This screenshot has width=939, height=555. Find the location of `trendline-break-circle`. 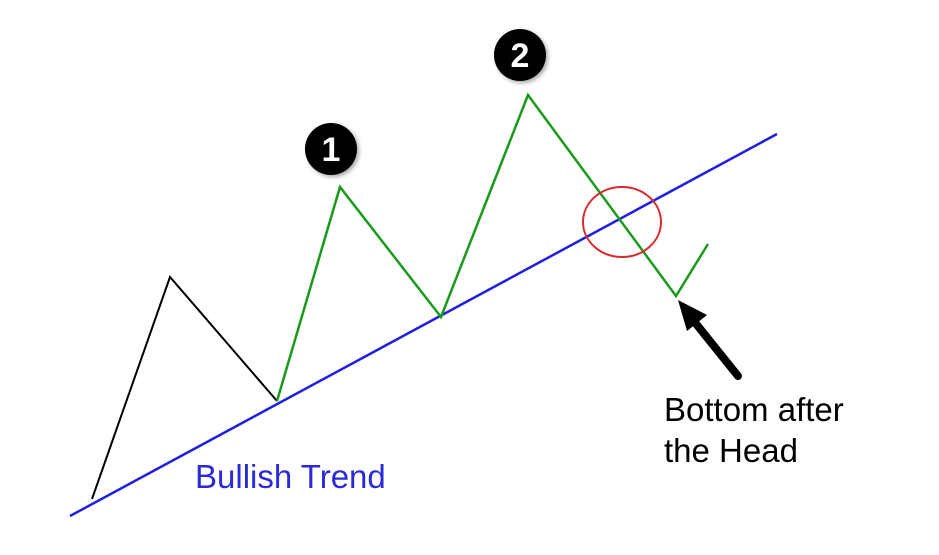

trendline-break-circle is located at coordinates (622, 222).